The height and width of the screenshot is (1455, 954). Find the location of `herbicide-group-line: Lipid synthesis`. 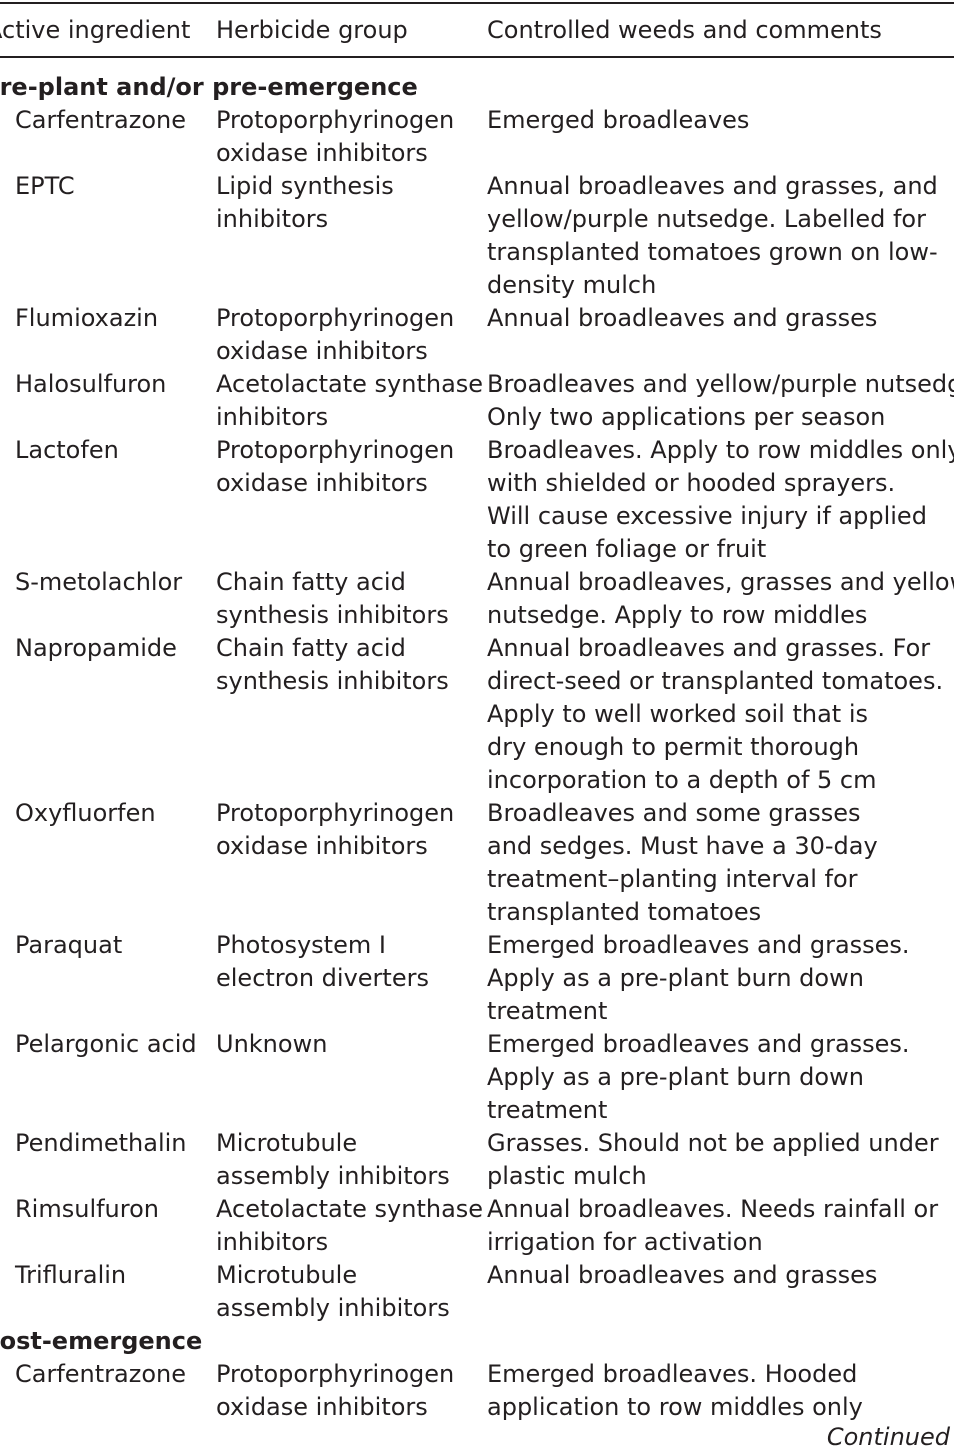

herbicide-group-line: Lipid synthesis is located at coordinates (305, 186).